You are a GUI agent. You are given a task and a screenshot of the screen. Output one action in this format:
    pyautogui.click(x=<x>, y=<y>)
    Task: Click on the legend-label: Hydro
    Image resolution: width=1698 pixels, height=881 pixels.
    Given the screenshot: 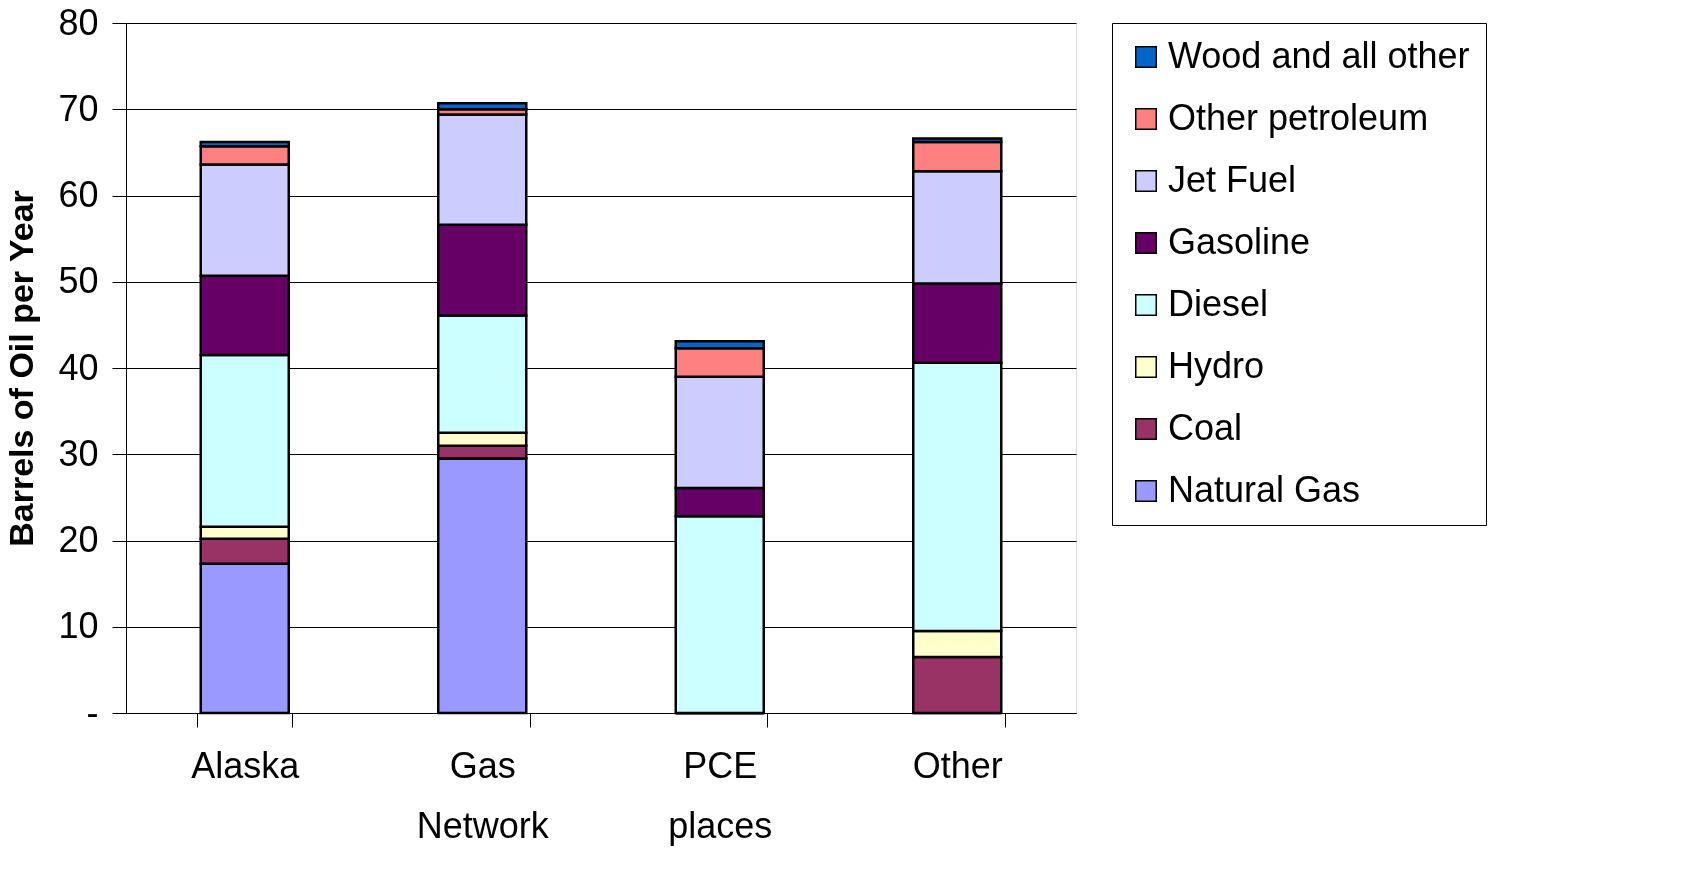 What is the action you would take?
    pyautogui.click(x=1216, y=365)
    